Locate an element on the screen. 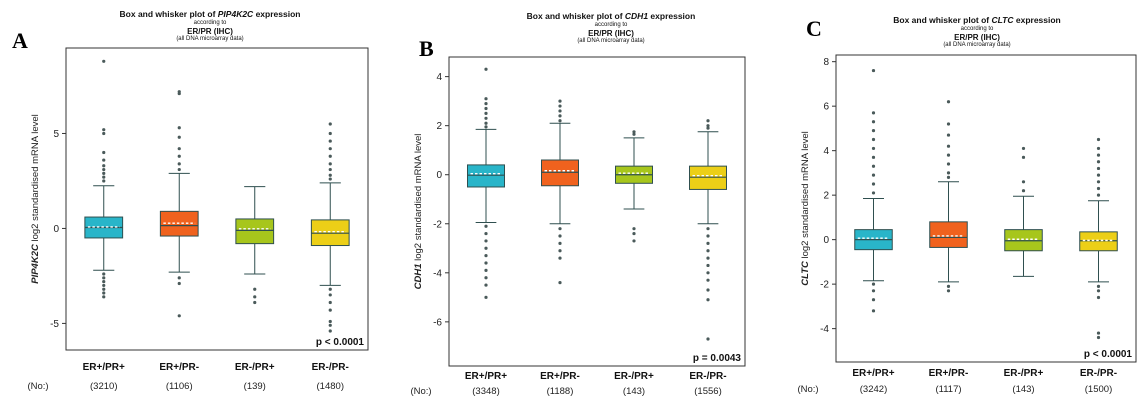 The image size is (1143, 397). category-label: ER-/PR+ is located at coordinates (634, 376).